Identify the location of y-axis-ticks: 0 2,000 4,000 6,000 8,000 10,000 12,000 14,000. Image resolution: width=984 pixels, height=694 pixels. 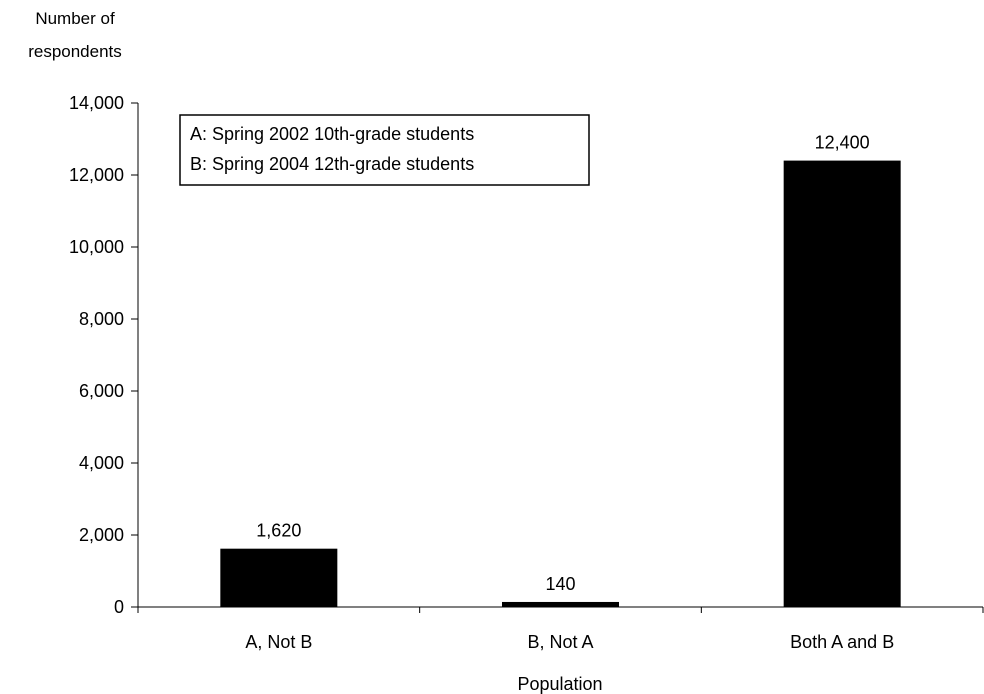
(103, 355).